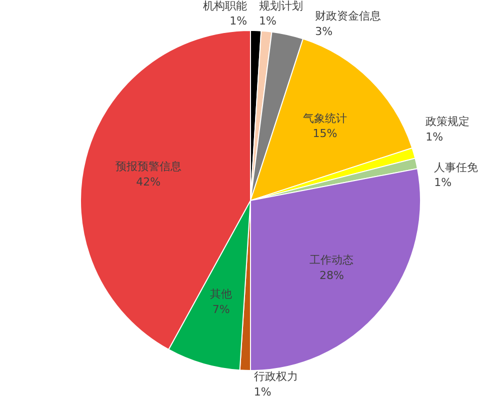 The height and width of the screenshot is (408, 500). Describe the element at coordinates (221, 294) in the screenshot. I see `slice-label: 其他` at that location.